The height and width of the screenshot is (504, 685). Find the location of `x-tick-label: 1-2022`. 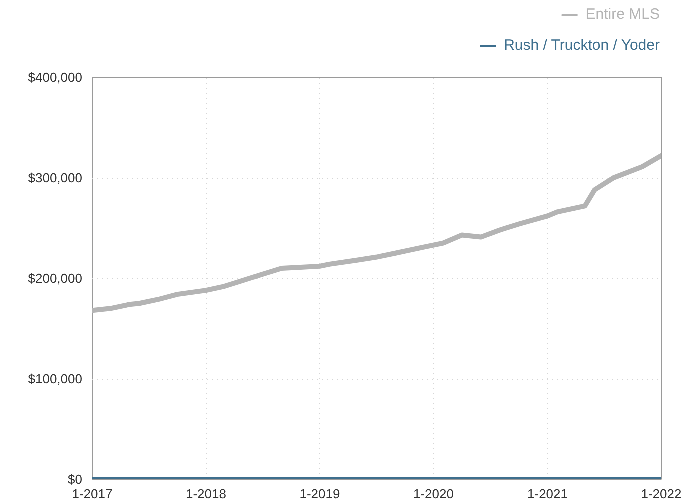

x-tick-label: 1-2022 is located at coordinates (661, 494).